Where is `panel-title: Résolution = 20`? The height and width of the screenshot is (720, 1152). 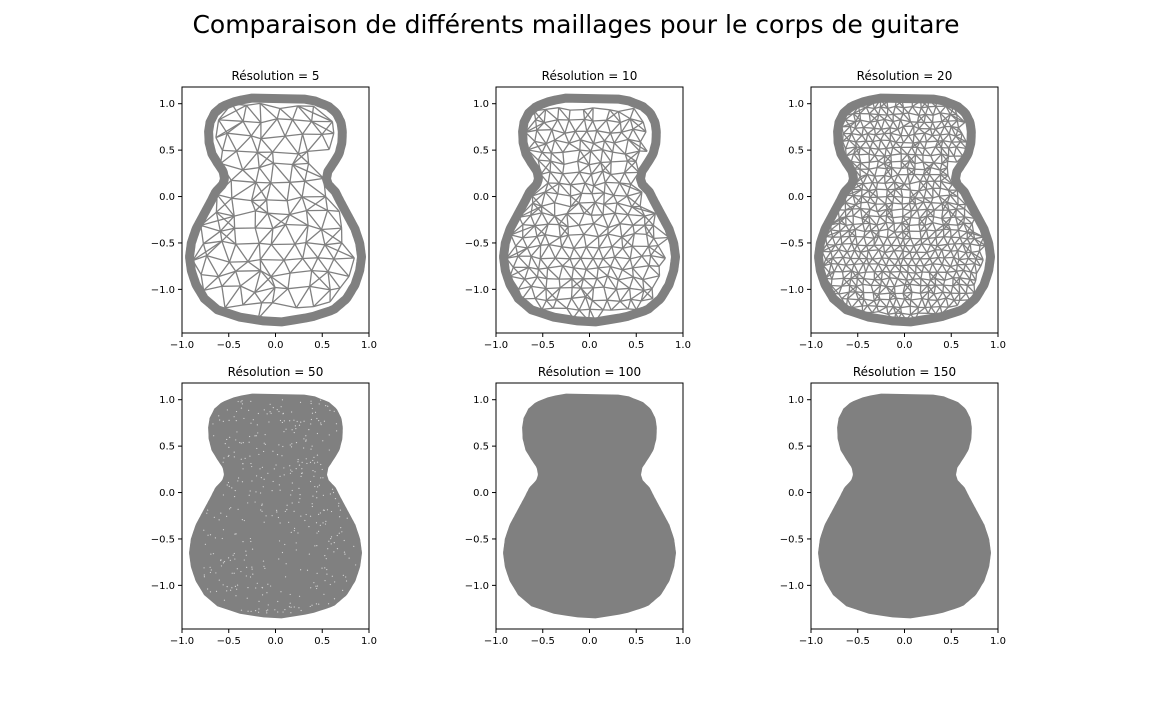 panel-title: Résolution = 20 is located at coordinates (905, 76).